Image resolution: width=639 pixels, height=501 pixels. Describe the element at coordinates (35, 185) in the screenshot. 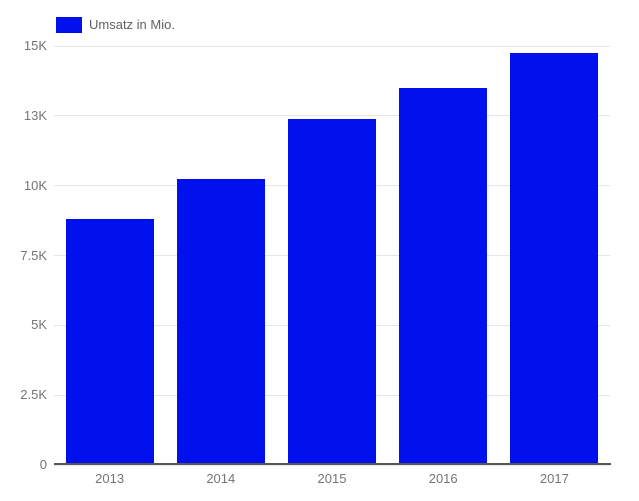

I see `y-axis-tick-label: 10K` at that location.